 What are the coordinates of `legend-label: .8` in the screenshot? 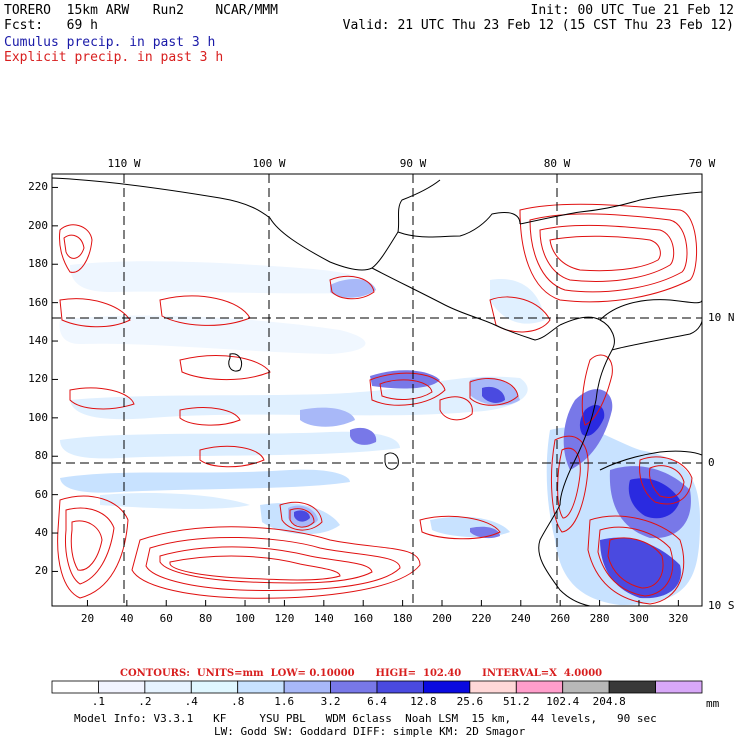 It's located at (238, 701).